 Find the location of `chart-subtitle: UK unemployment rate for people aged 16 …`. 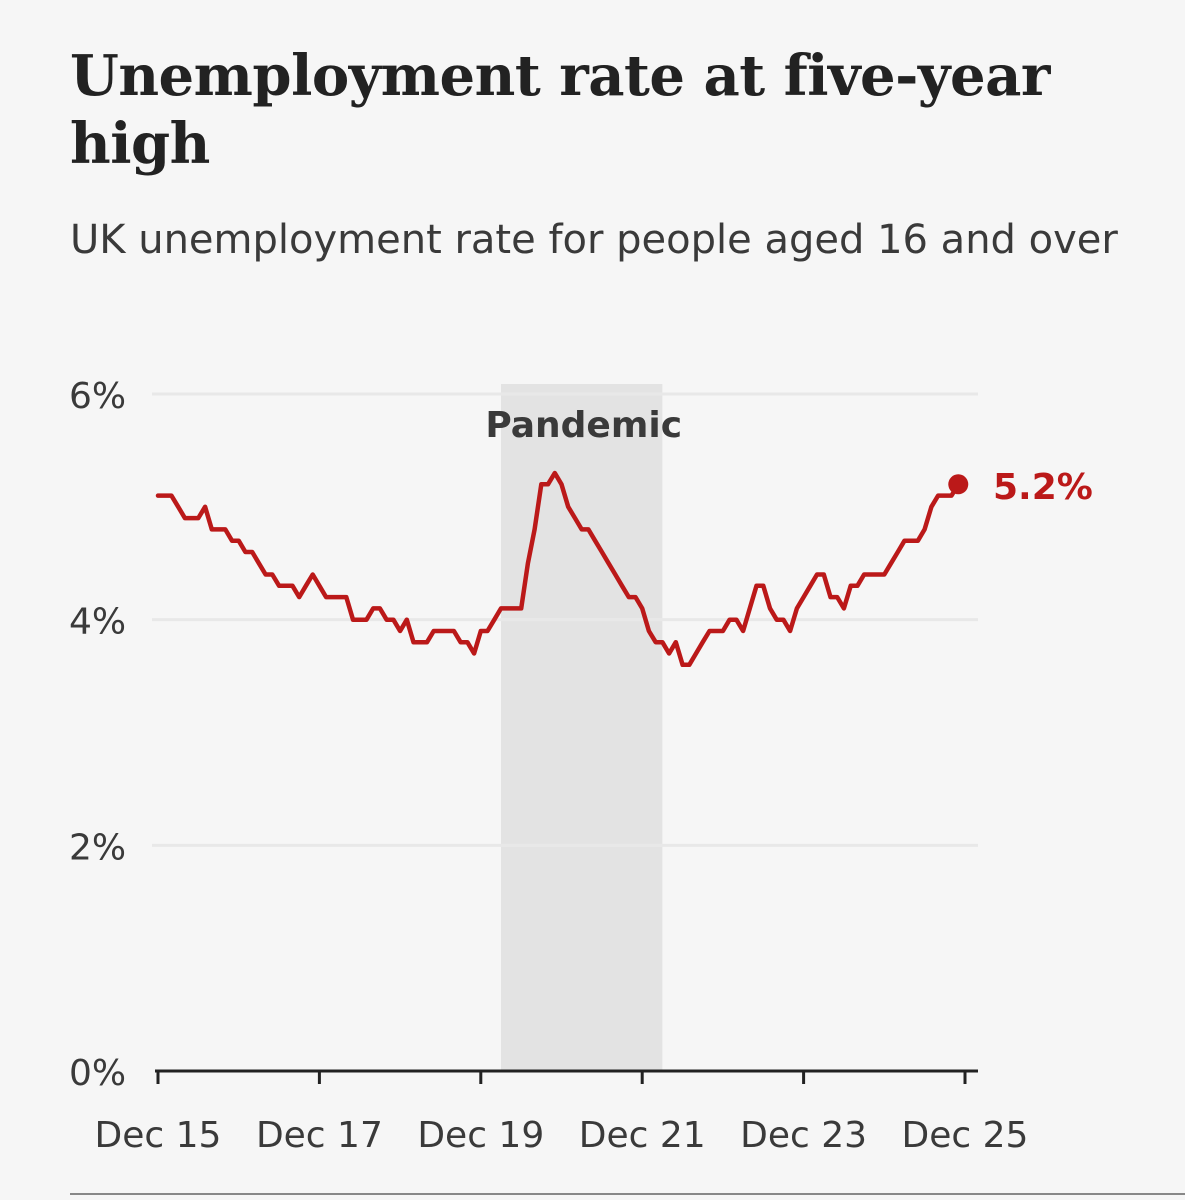

chart-subtitle: UK unemployment rate for people aged 16 … is located at coordinates (594, 240).